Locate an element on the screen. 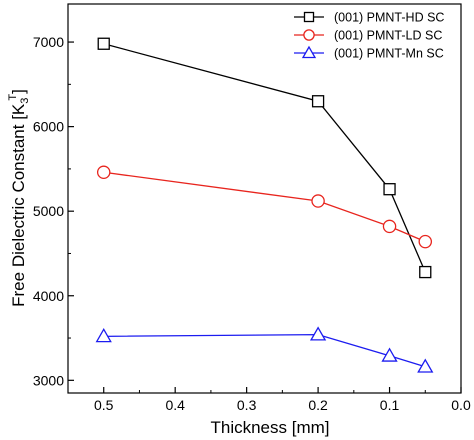  x-axis-title: Thickness [mm] is located at coordinates (269, 427).